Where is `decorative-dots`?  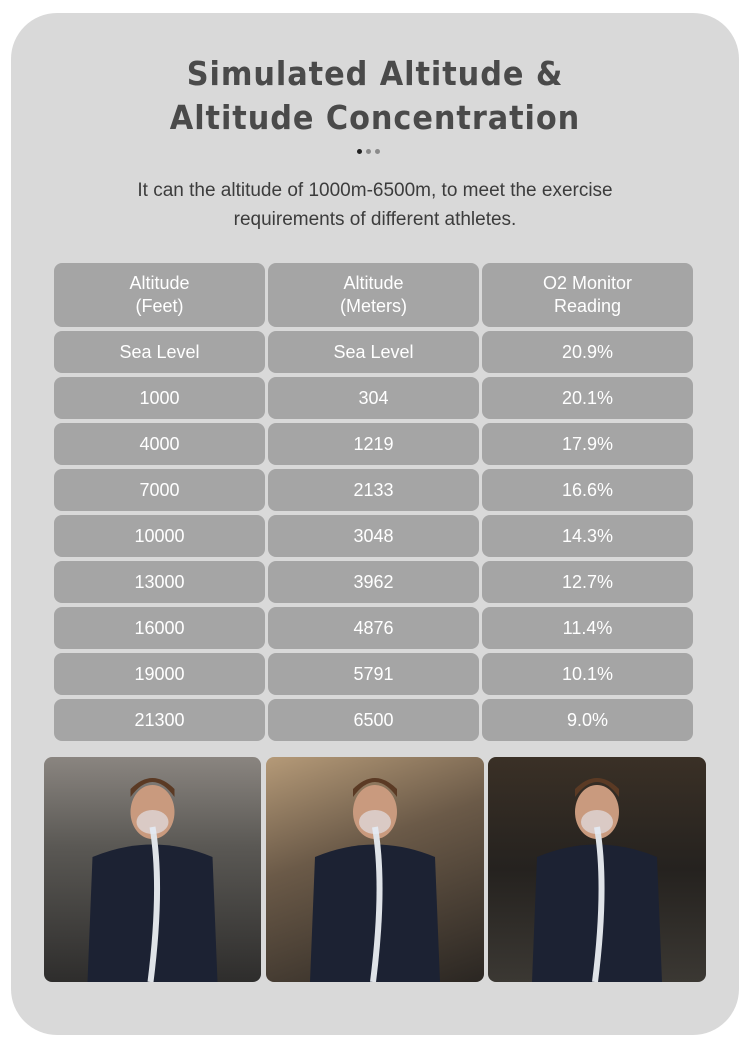
decorative-dots is located at coordinates (368, 151).